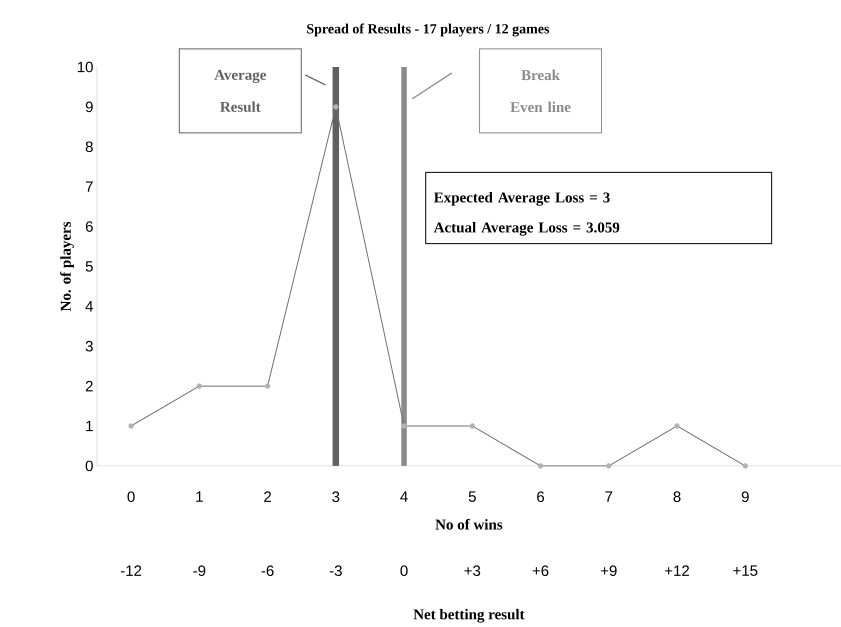  Describe the element at coordinates (472, 570) in the screenshot. I see `x2-tick-label: +3` at that location.